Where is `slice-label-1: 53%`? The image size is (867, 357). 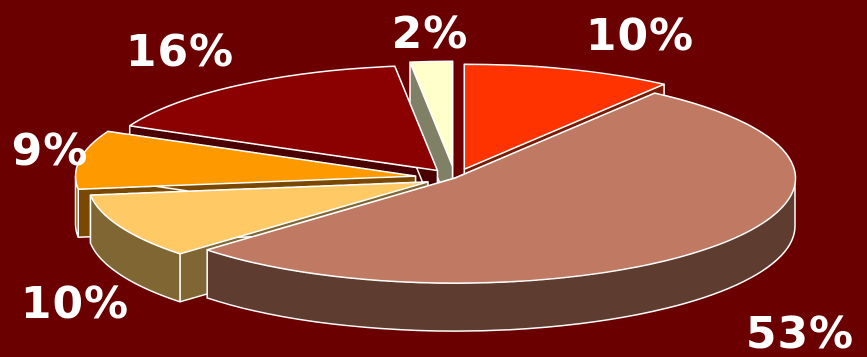 slice-label-1: 53% is located at coordinates (800, 332).